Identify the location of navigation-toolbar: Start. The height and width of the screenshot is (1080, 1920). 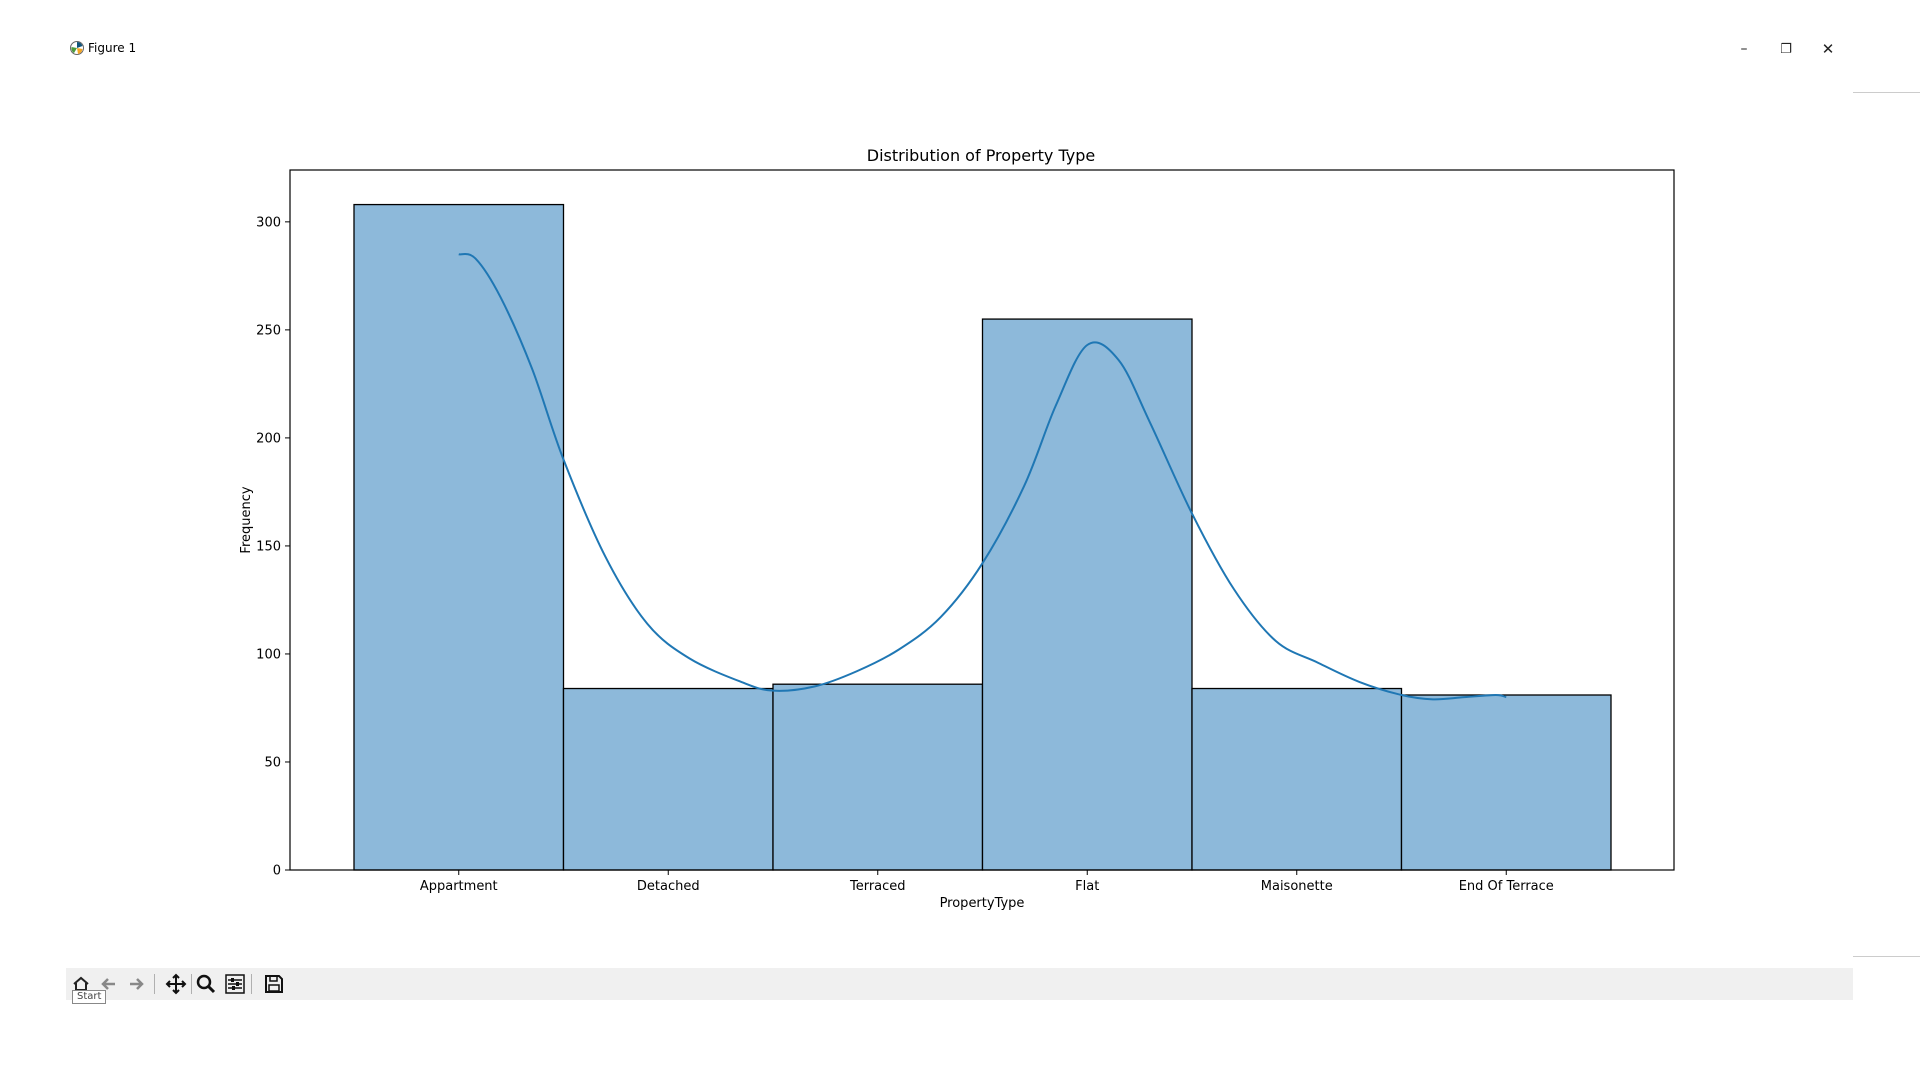
(959, 986).